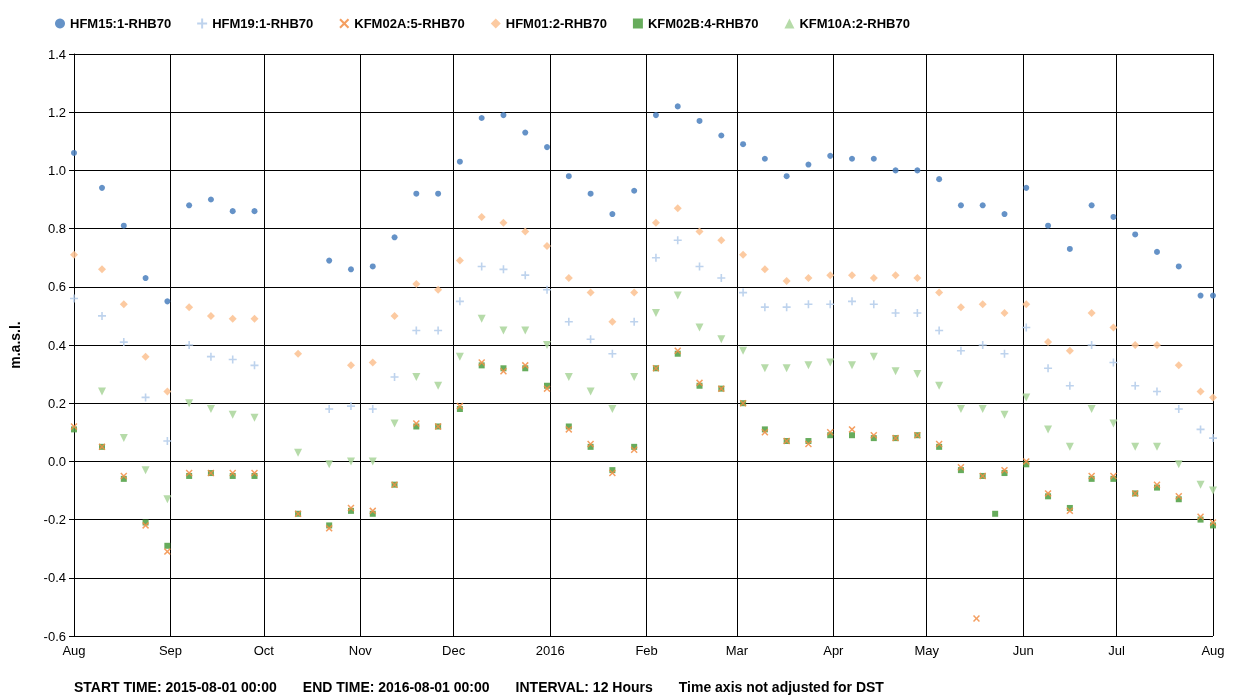 The image size is (1241, 699). What do you see at coordinates (409, 23) in the screenshot?
I see `legend-label: KFM02A:5-RHB70` at bounding box center [409, 23].